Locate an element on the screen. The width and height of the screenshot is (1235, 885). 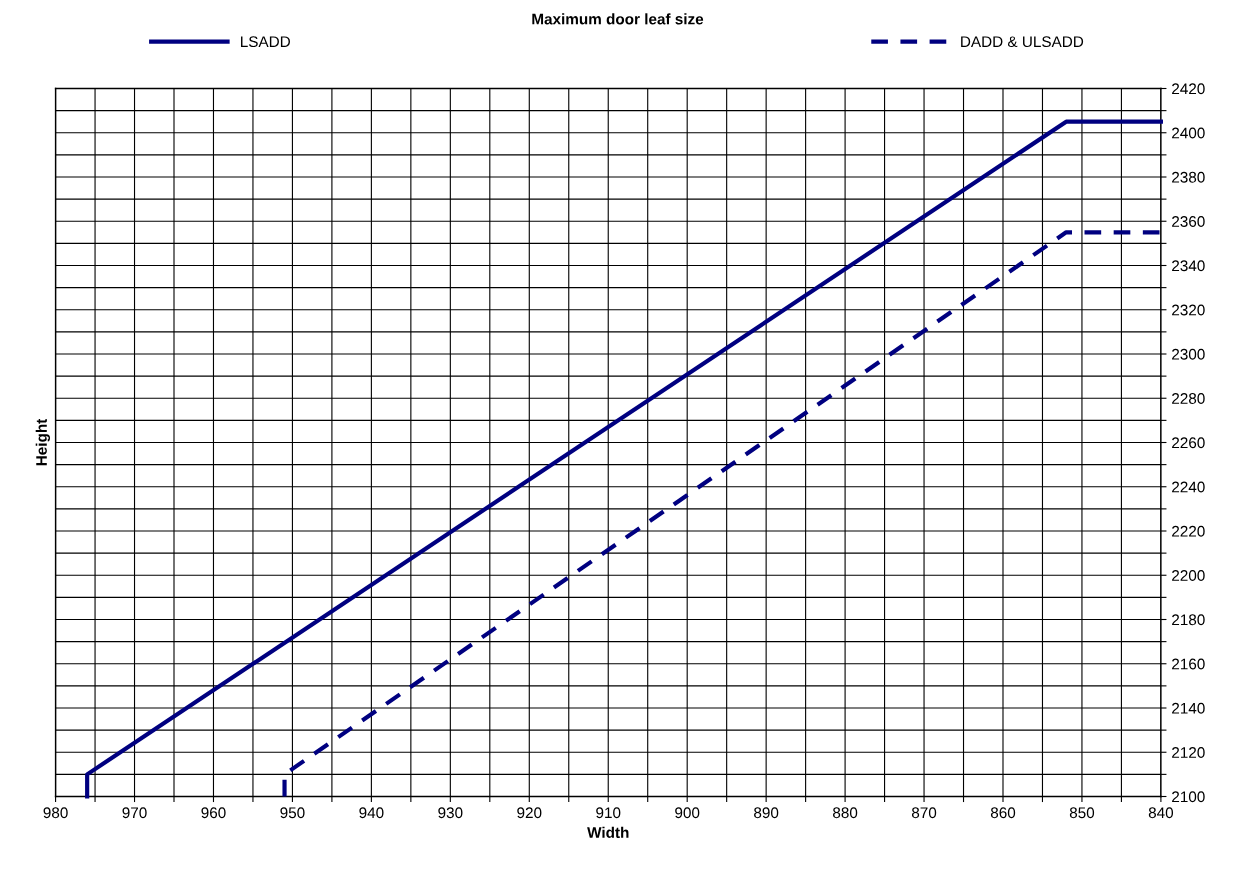
y-tick-label: 2260 is located at coordinates (1188, 443).